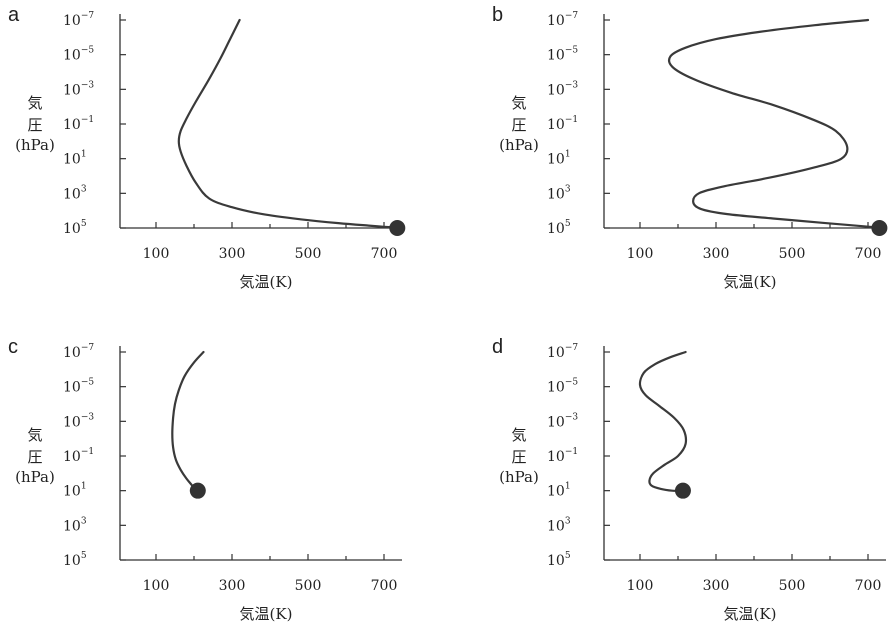 The width and height of the screenshot is (888, 625). What do you see at coordinates (497, 15) in the screenshot?
I see `panel-letter: b` at bounding box center [497, 15].